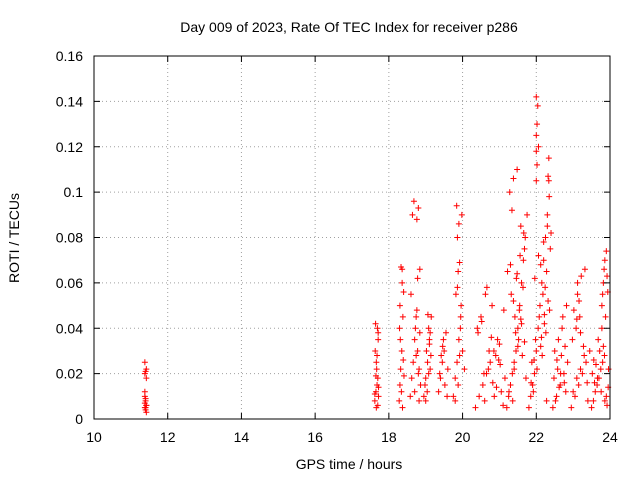 This screenshot has width=640, height=480. Describe the element at coordinates (463, 437) in the screenshot. I see `x-tick-label: 20` at that location.